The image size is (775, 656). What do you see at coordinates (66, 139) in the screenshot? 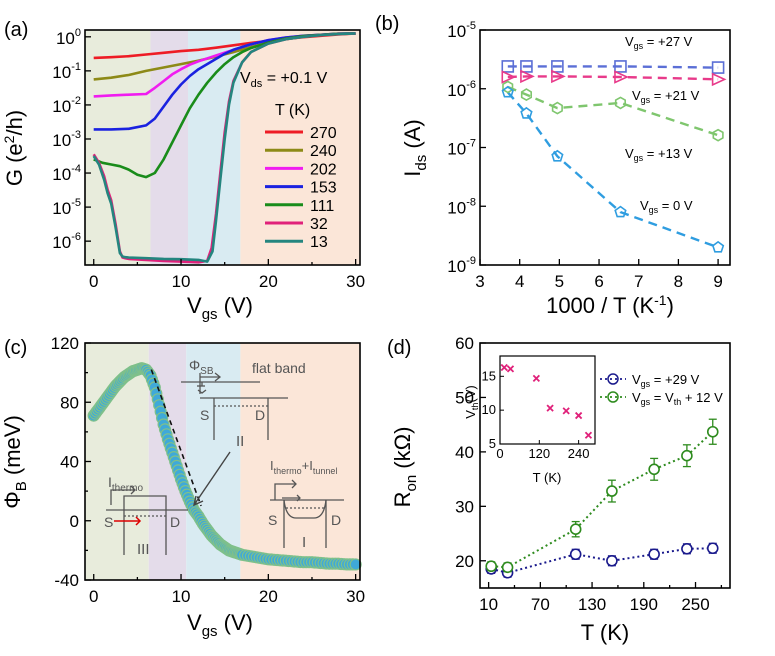
I see `panel-a-ytick-label: 10⁻³` at bounding box center [66, 139].